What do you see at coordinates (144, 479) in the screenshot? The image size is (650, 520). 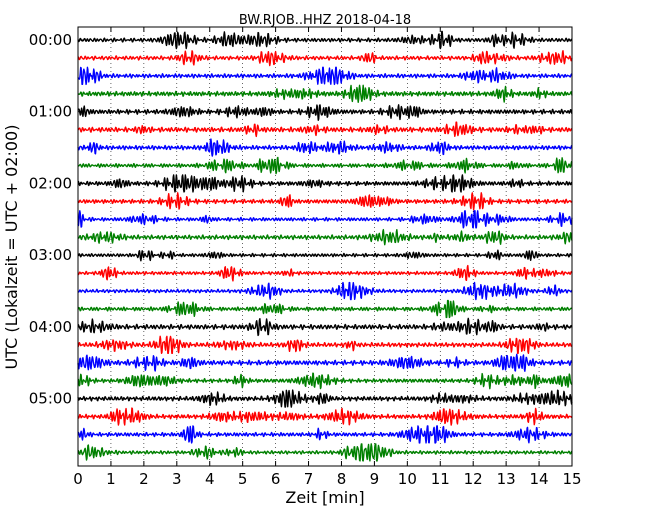 I see `x-tick-label-2: 2` at bounding box center [144, 479].